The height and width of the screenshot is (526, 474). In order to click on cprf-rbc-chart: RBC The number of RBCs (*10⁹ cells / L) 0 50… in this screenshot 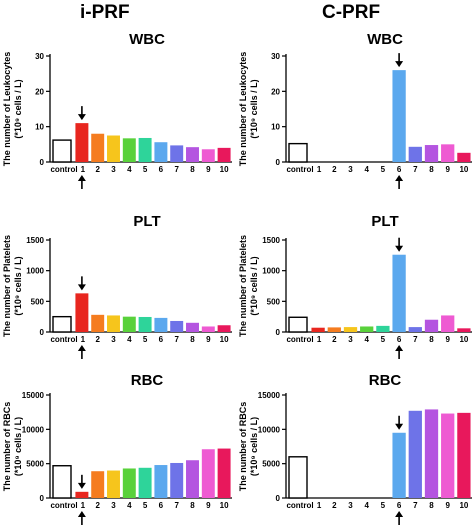, I will do `click(355, 448)`.